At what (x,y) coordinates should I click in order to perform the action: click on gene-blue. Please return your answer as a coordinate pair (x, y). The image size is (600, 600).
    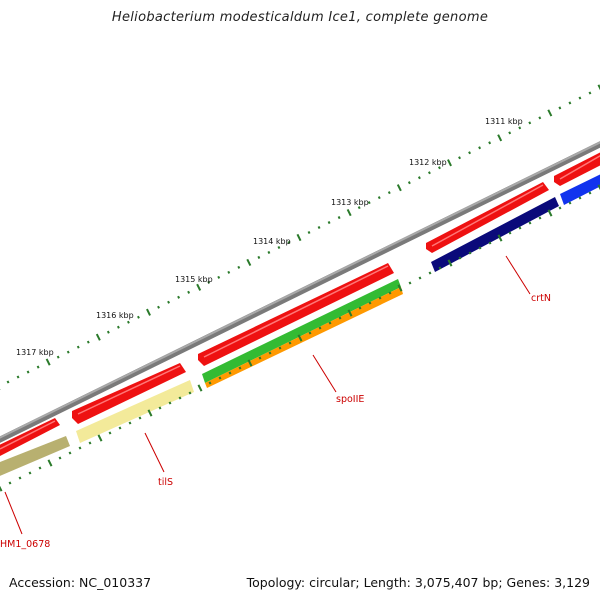
    Looking at the image, I should click on (580, 188).